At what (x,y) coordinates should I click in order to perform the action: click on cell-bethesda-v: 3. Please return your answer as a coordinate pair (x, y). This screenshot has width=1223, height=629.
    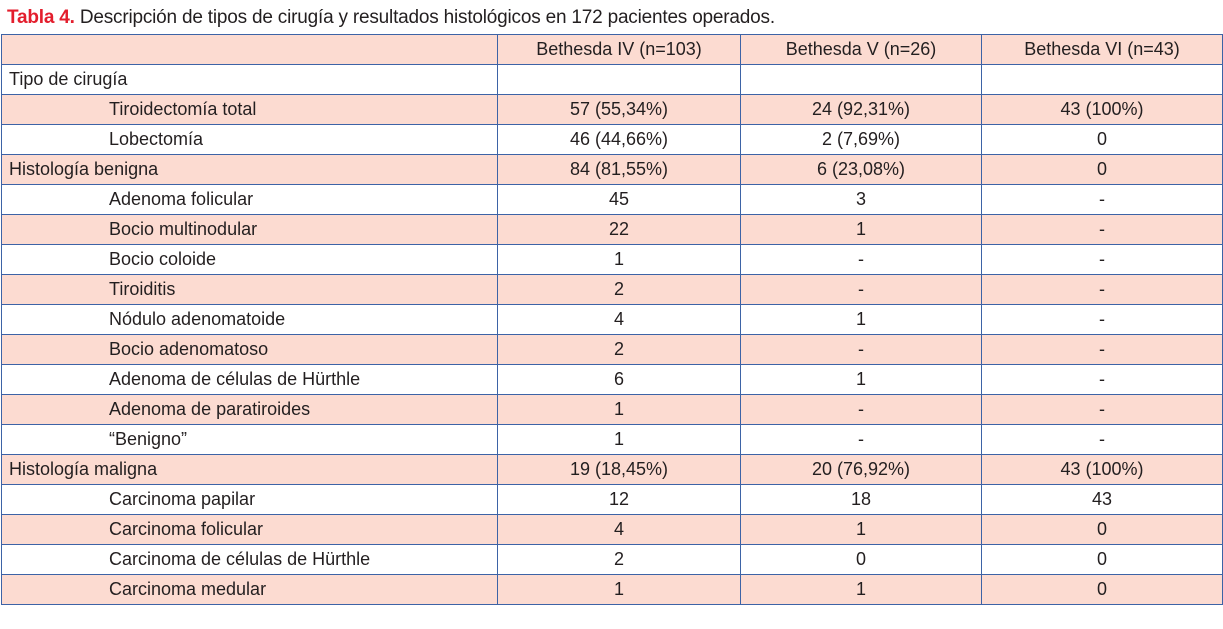
    Looking at the image, I should click on (861, 199).